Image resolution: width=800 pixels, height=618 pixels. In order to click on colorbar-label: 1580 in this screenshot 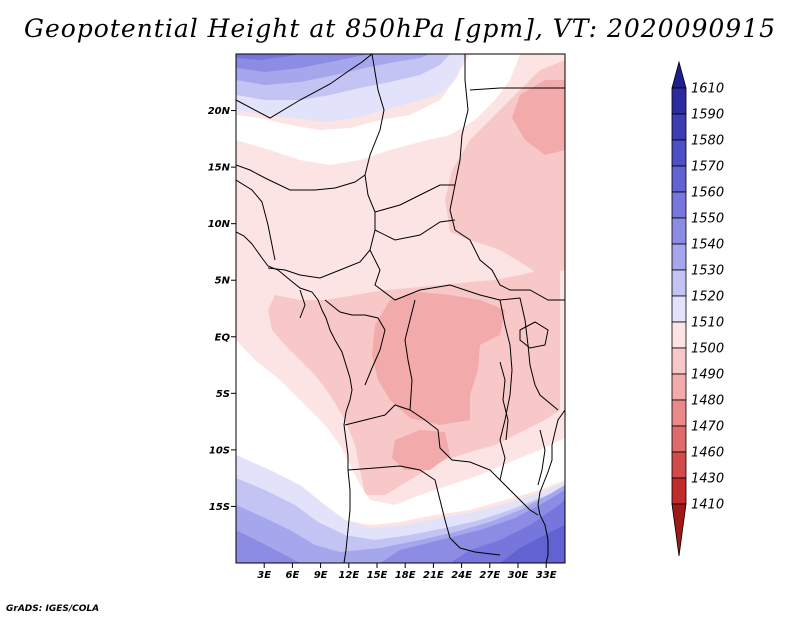, I will do `click(707, 141)`.